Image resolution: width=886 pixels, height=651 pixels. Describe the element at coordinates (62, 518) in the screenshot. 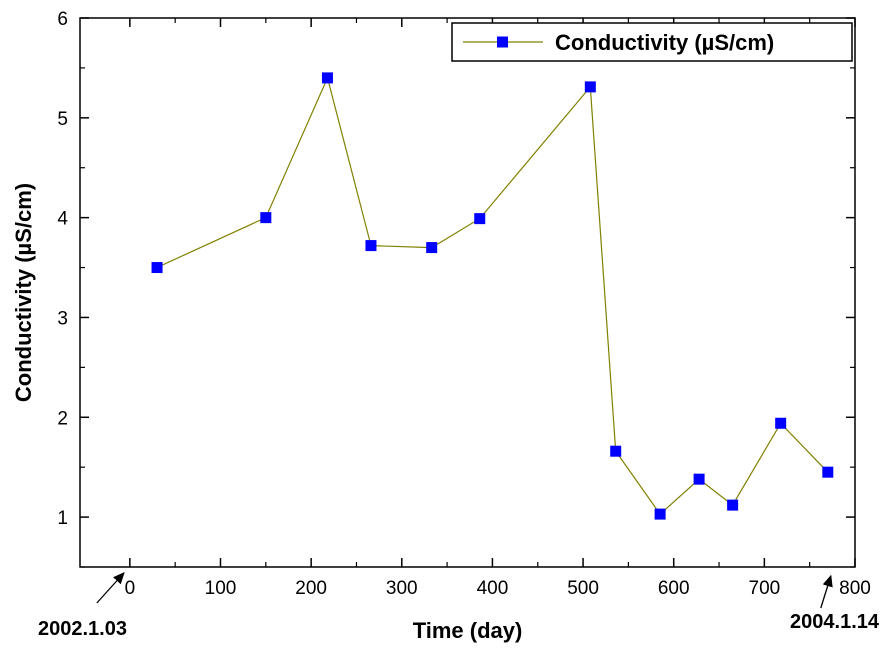

I see `y-tick-label: 1` at that location.